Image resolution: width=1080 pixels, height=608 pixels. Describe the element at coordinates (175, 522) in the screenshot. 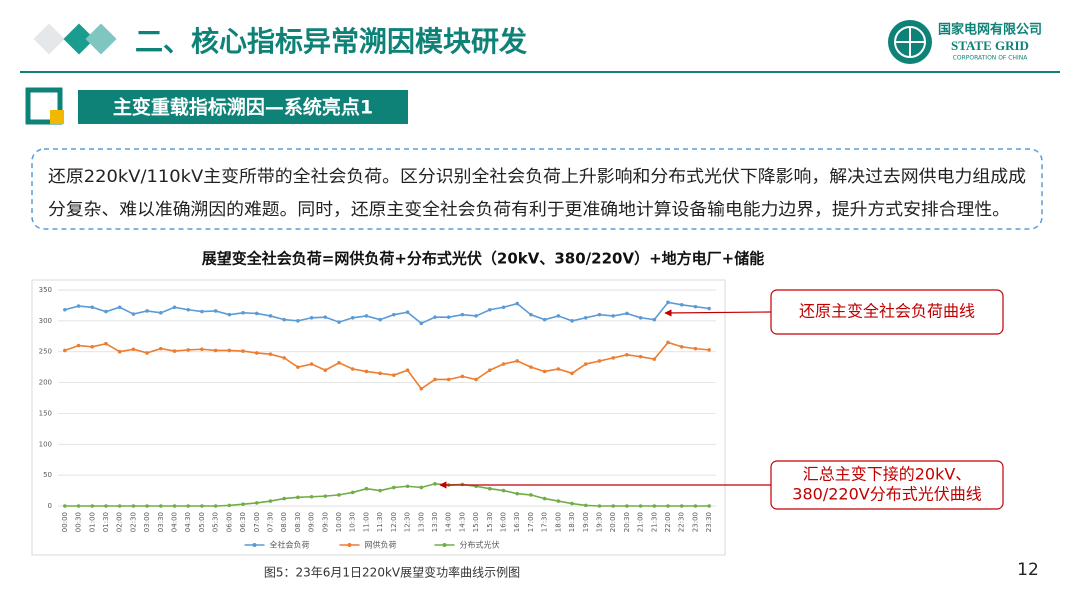

I see `x-tick-label: 04:00` at that location.